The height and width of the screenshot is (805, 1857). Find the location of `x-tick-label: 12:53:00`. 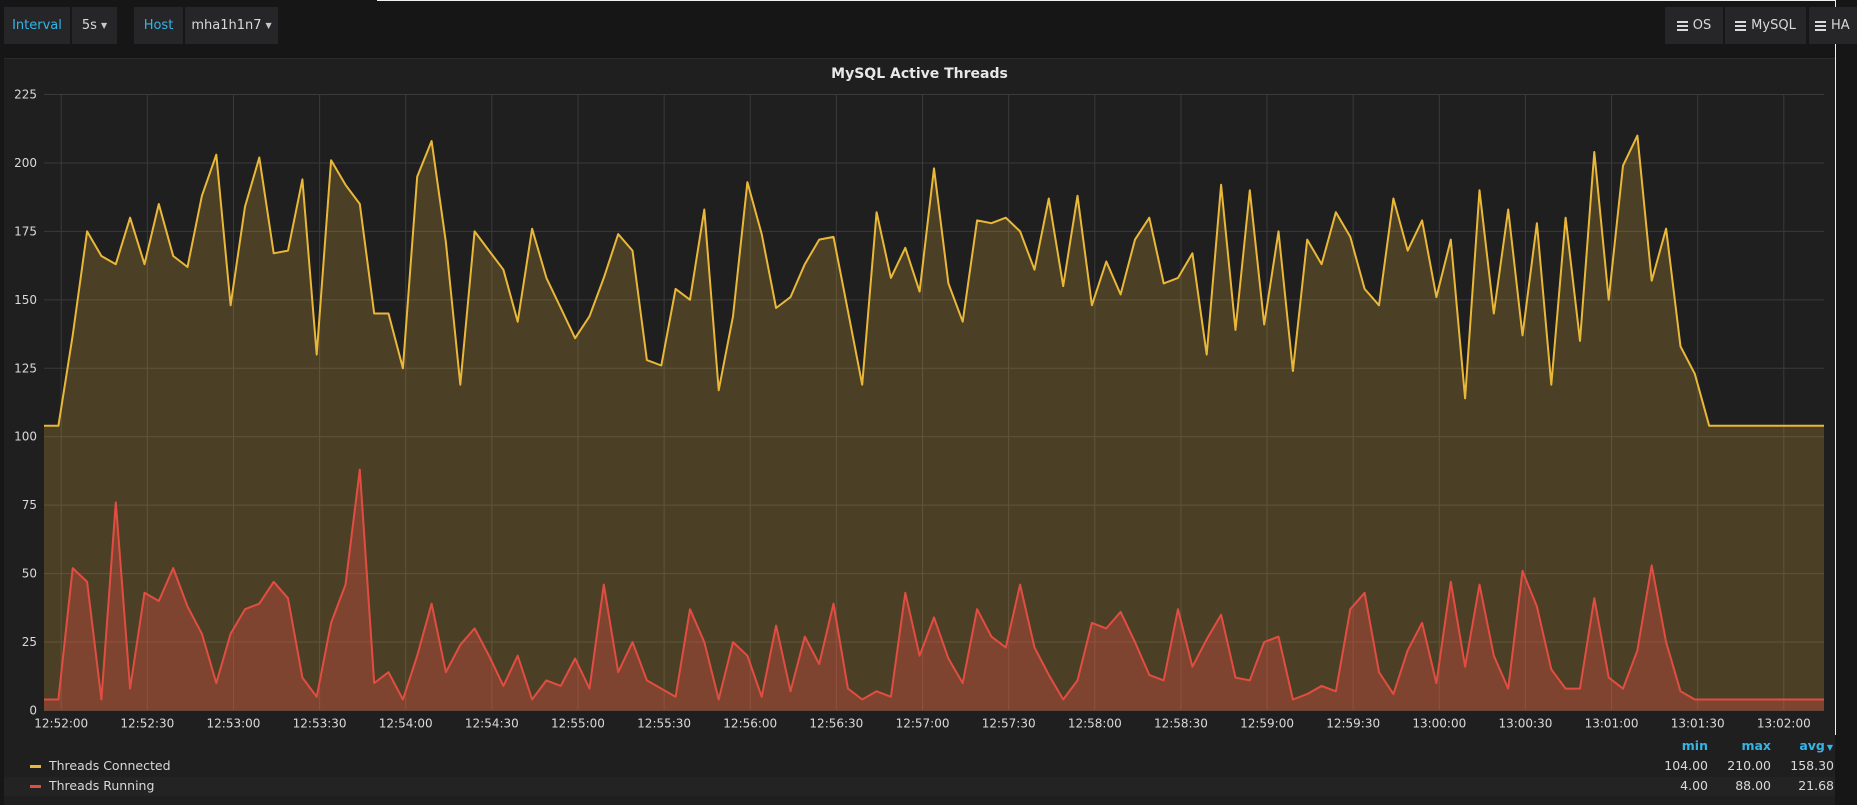

x-tick-label: 12:53:00 is located at coordinates (234, 724).